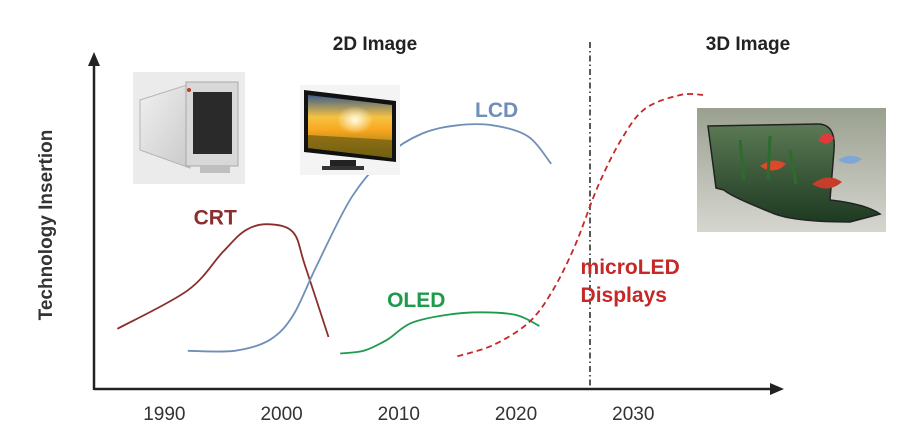 The width and height of the screenshot is (918, 442). Describe the element at coordinates (223, 280) in the screenshot. I see `series-line-crt` at that location.